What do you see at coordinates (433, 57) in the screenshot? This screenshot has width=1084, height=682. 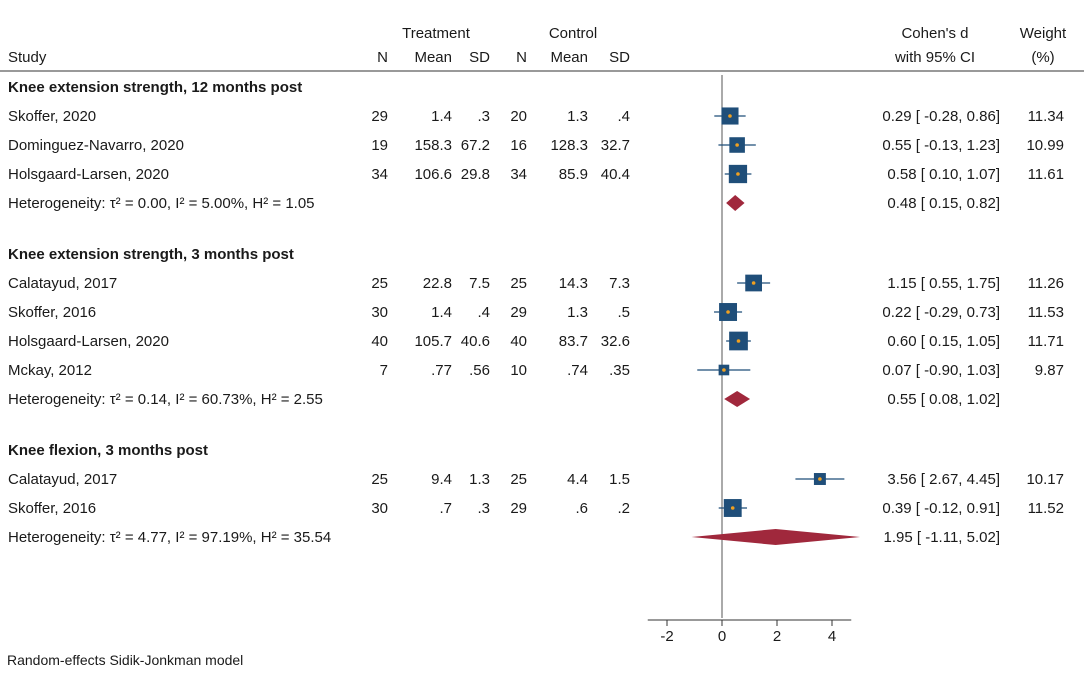 I see `header-treatment-mean: Mean` at bounding box center [433, 57].